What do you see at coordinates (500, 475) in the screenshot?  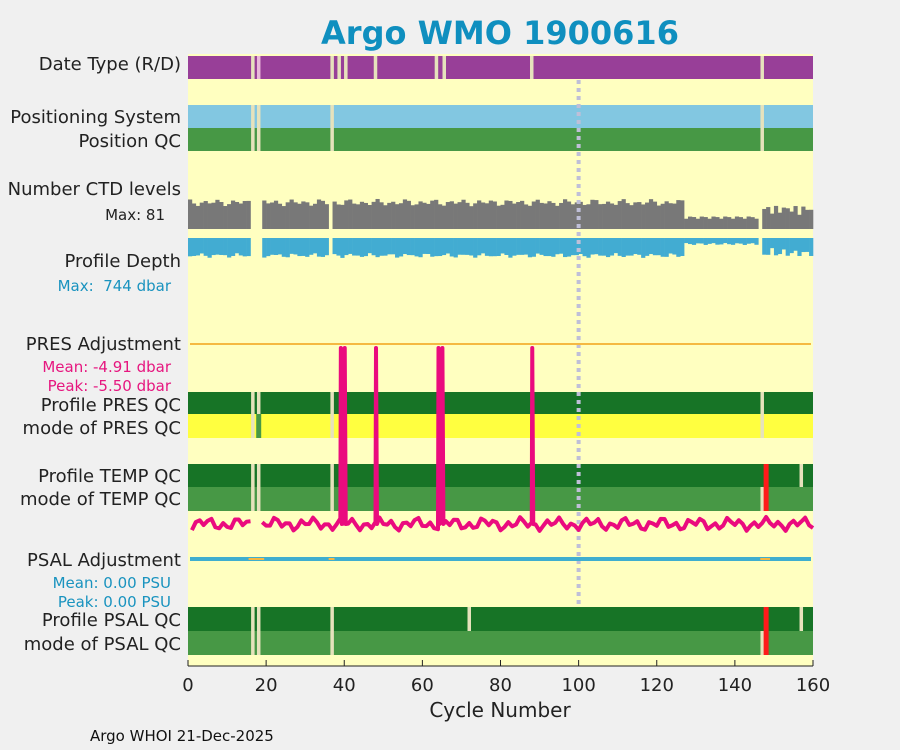 I see `band-profile_temp_qc` at bounding box center [500, 475].